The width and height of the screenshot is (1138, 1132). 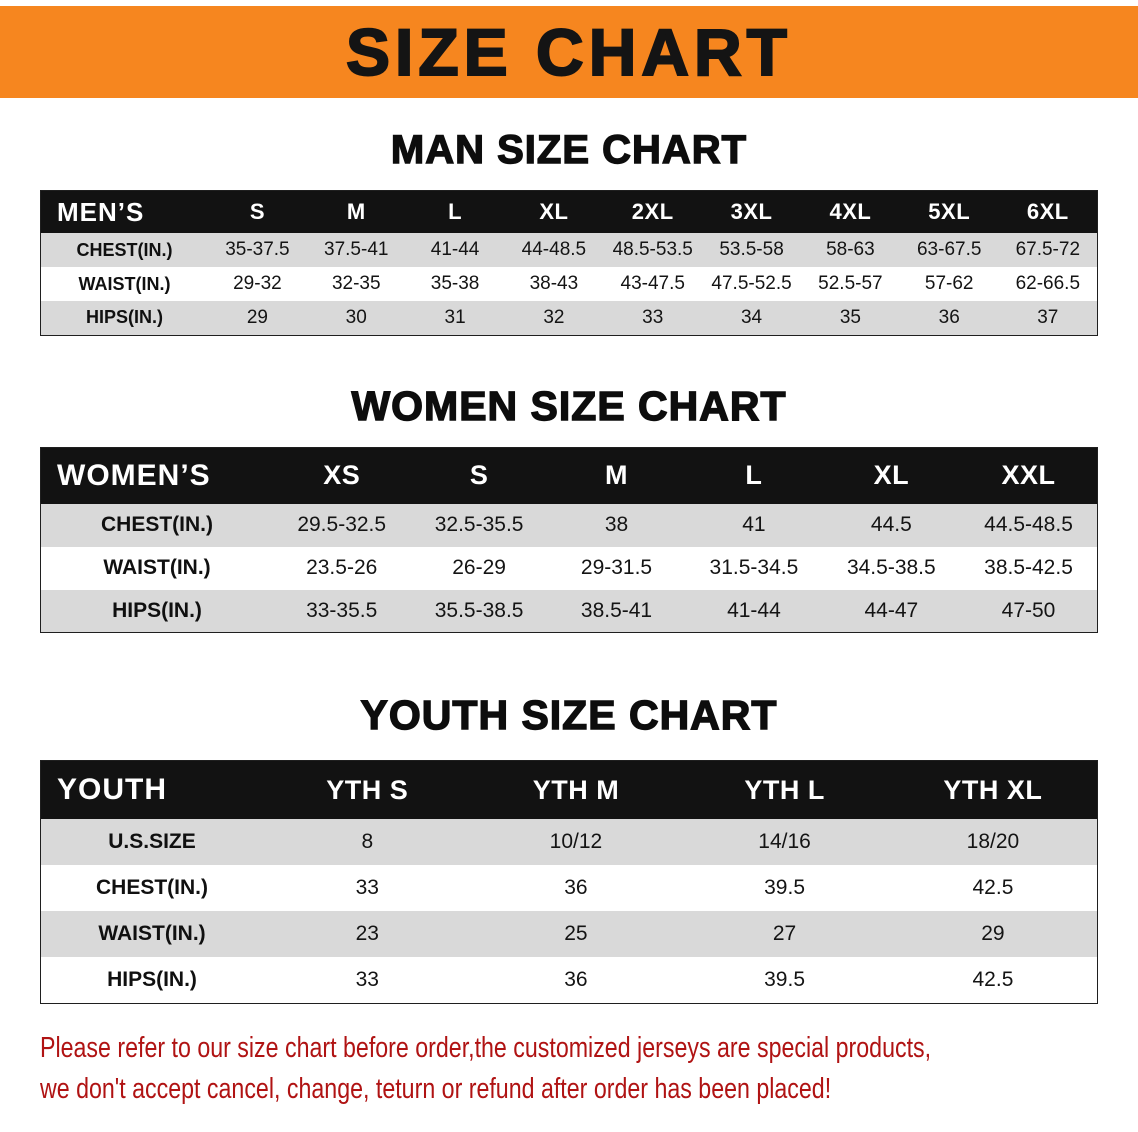 I want to click on size-column-header: 3XL, so click(x=751, y=211).